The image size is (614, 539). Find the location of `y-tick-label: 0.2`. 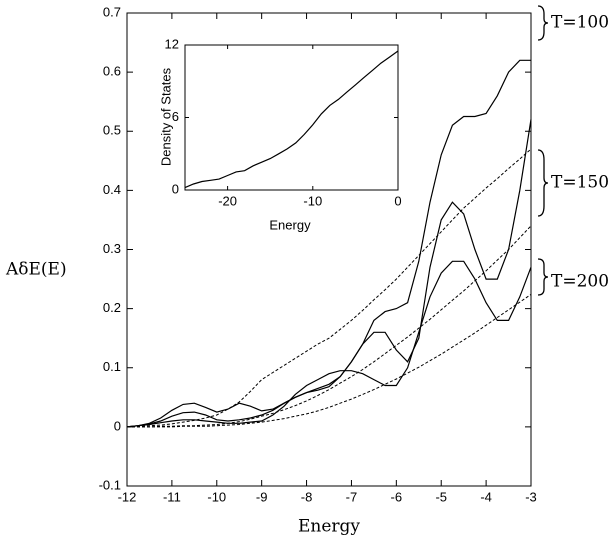

y-tick-label: 0.2 is located at coordinates (112, 307).